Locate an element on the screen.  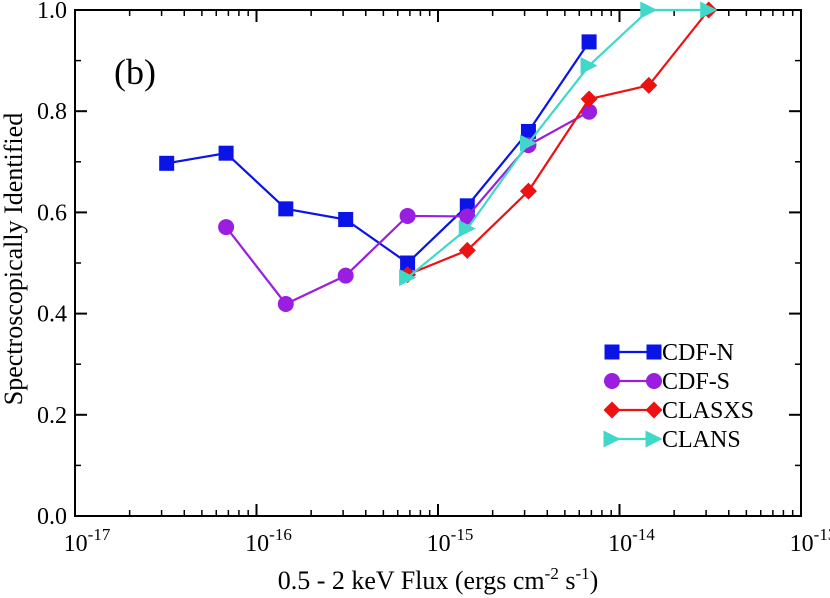
y-tick-label: 1.0 is located at coordinates (52, 12).